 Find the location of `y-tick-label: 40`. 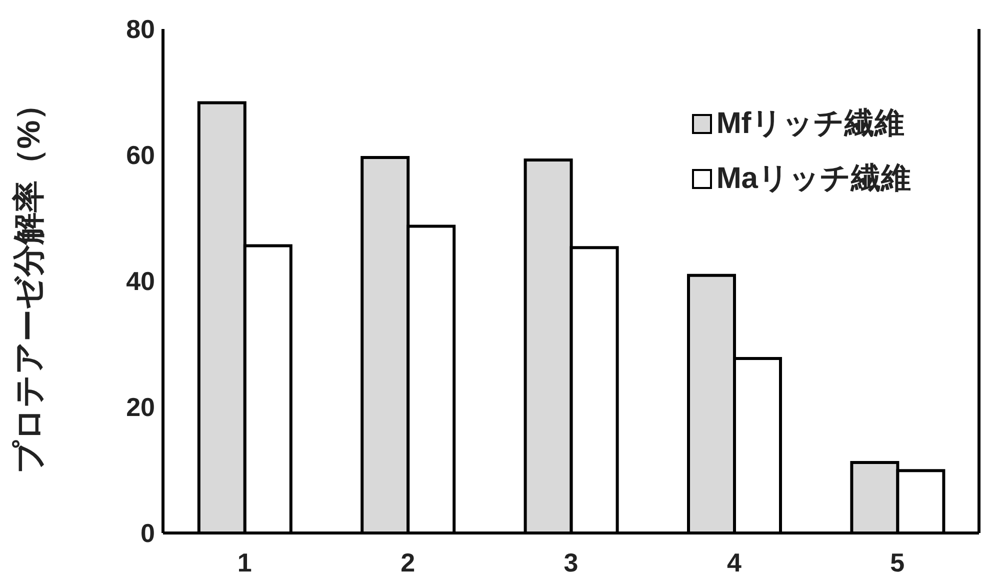

y-tick-label: 40 is located at coordinates (140, 281).